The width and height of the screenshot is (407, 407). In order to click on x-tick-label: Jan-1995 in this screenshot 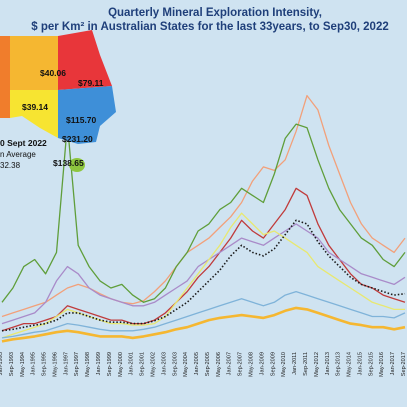, I will do `click(34, 363)`.